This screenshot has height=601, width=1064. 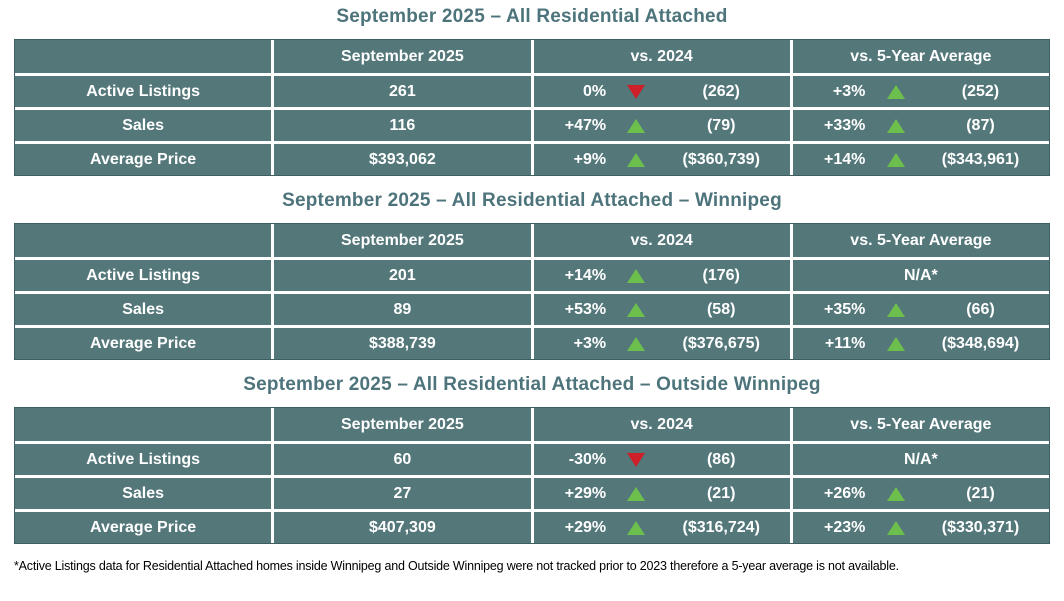 I want to click on vs-5yr-cell: +33% (87), so click(x=920, y=125).